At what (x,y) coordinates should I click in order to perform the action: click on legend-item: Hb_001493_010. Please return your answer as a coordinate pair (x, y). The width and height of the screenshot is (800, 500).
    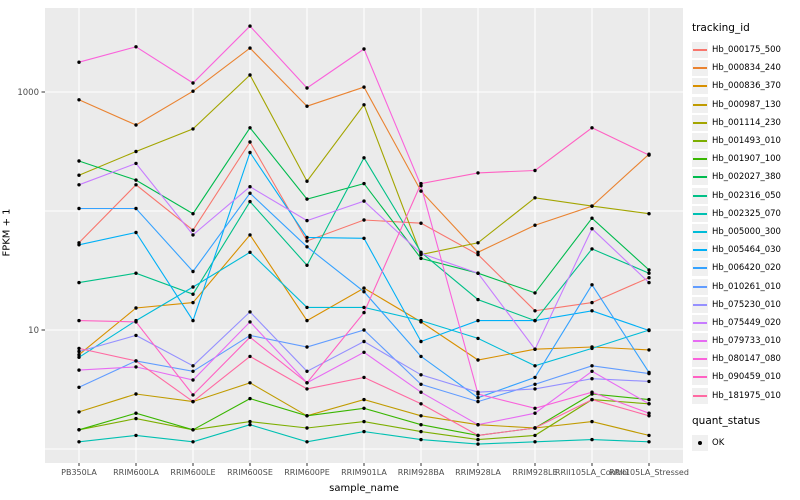
    Looking at the image, I should click on (746, 141).